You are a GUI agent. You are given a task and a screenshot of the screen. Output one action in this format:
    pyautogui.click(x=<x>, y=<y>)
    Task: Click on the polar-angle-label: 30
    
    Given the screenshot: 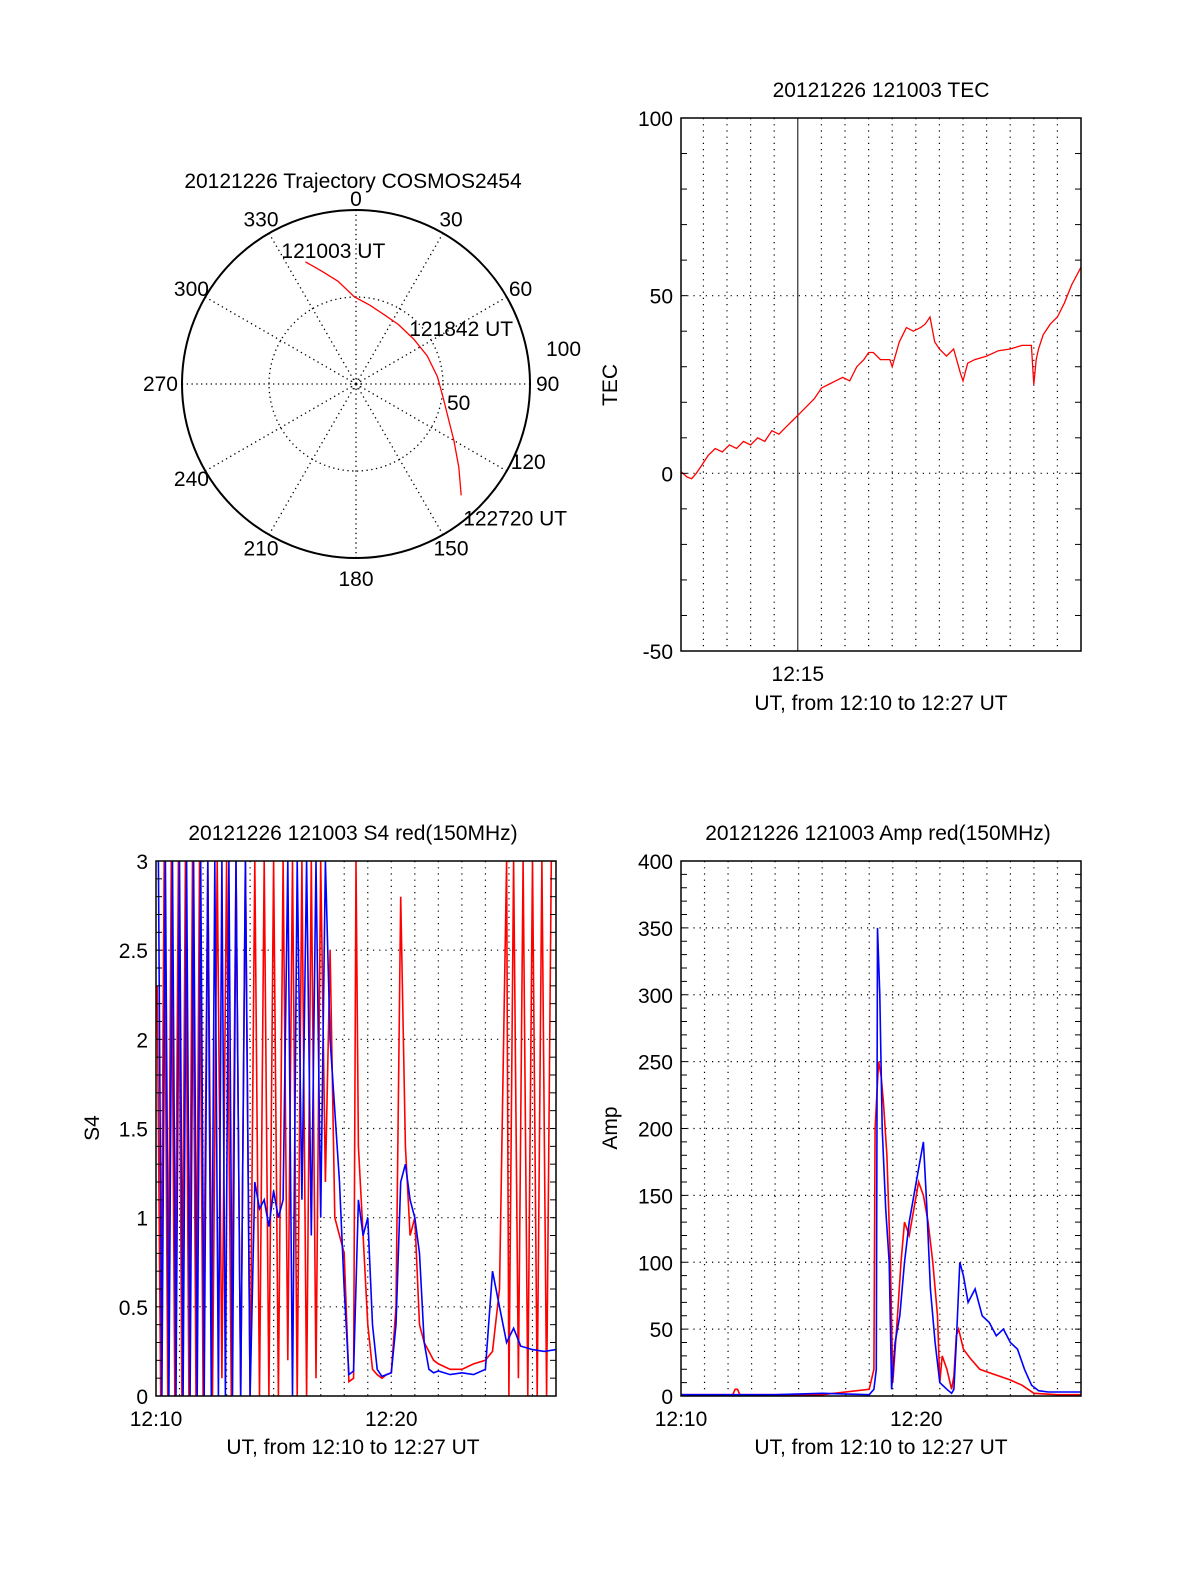 What is the action you would take?
    pyautogui.click(x=450, y=219)
    